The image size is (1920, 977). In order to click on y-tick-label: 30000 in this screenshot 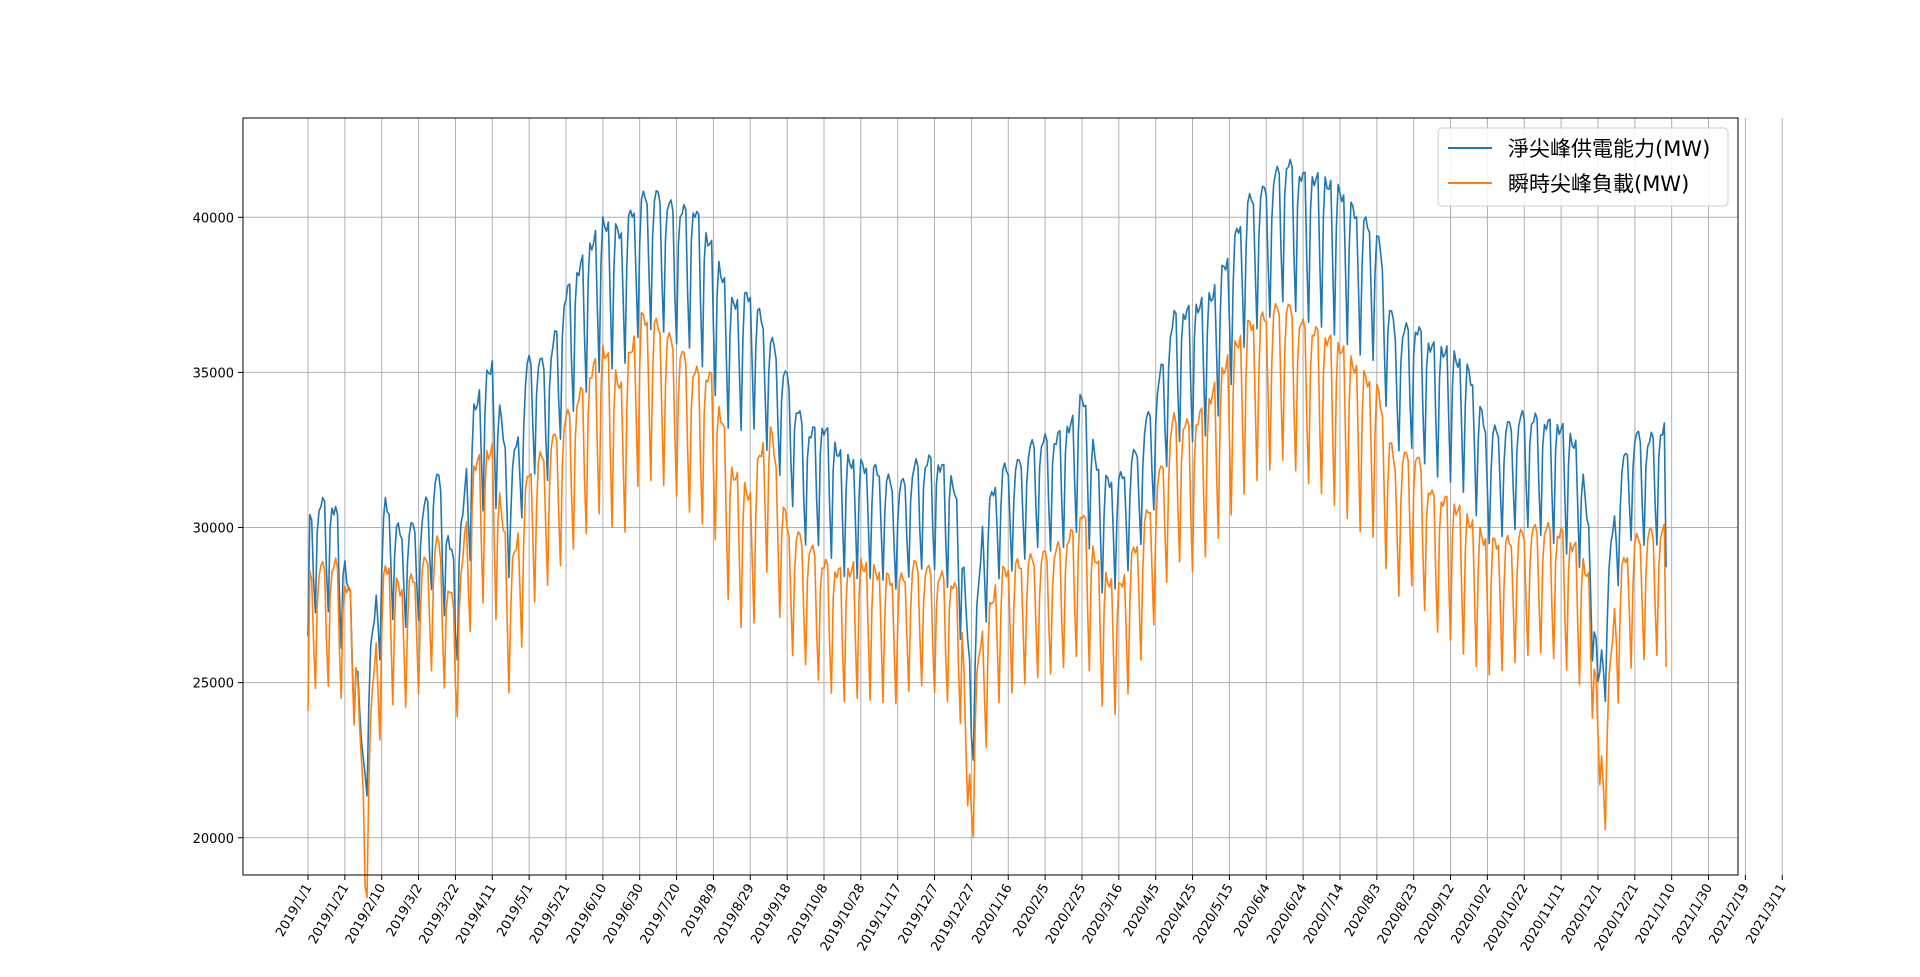, I will do `click(213, 529)`.